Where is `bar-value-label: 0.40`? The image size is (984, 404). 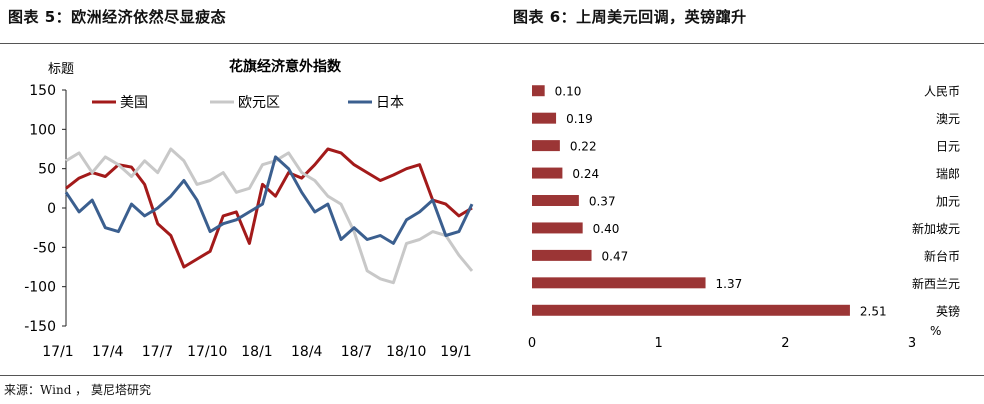 bar-value-label: 0.40 is located at coordinates (606, 229).